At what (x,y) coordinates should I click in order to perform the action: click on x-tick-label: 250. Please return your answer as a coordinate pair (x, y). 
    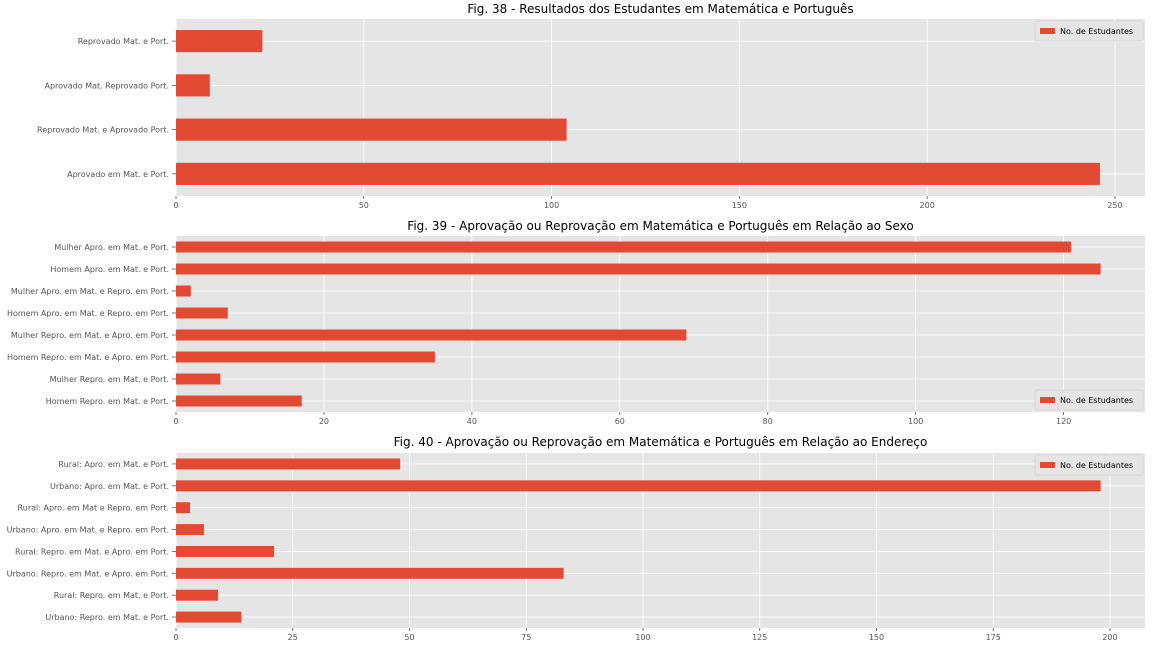
    Looking at the image, I should click on (1114, 205).